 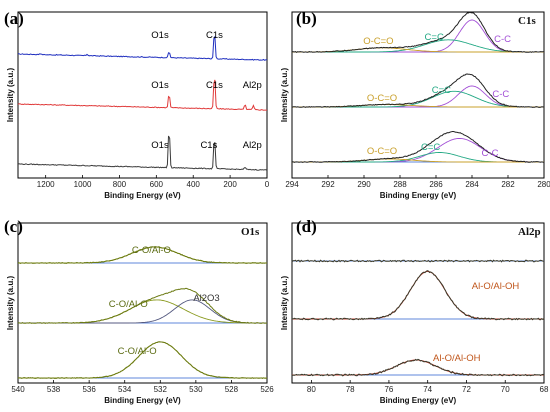 What do you see at coordinates (267, 389) in the screenshot?
I see `x-tick-label: 526` at bounding box center [267, 389].